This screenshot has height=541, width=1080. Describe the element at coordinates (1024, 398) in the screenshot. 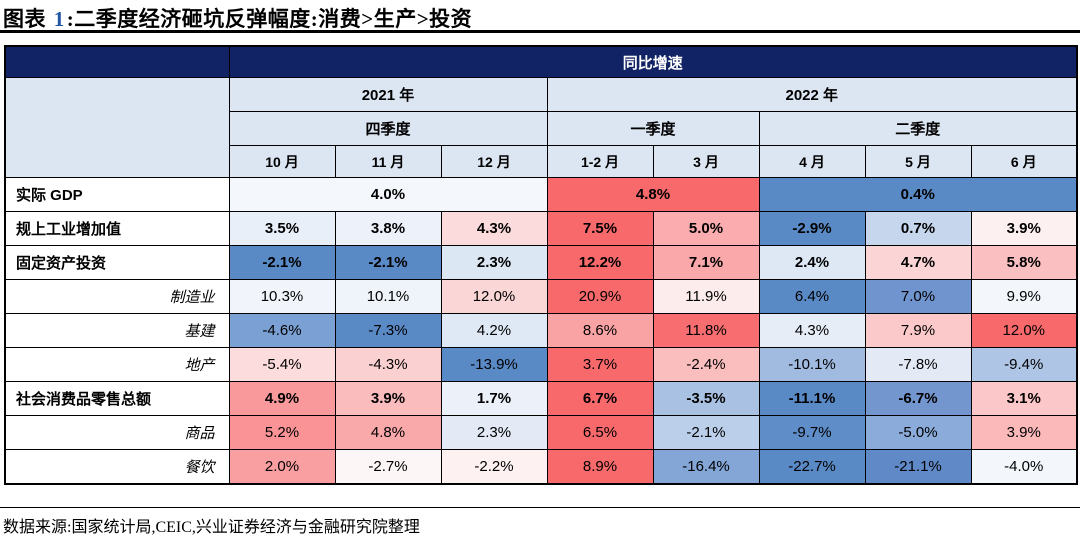

I see `value-cell: 3.1%` at that location.